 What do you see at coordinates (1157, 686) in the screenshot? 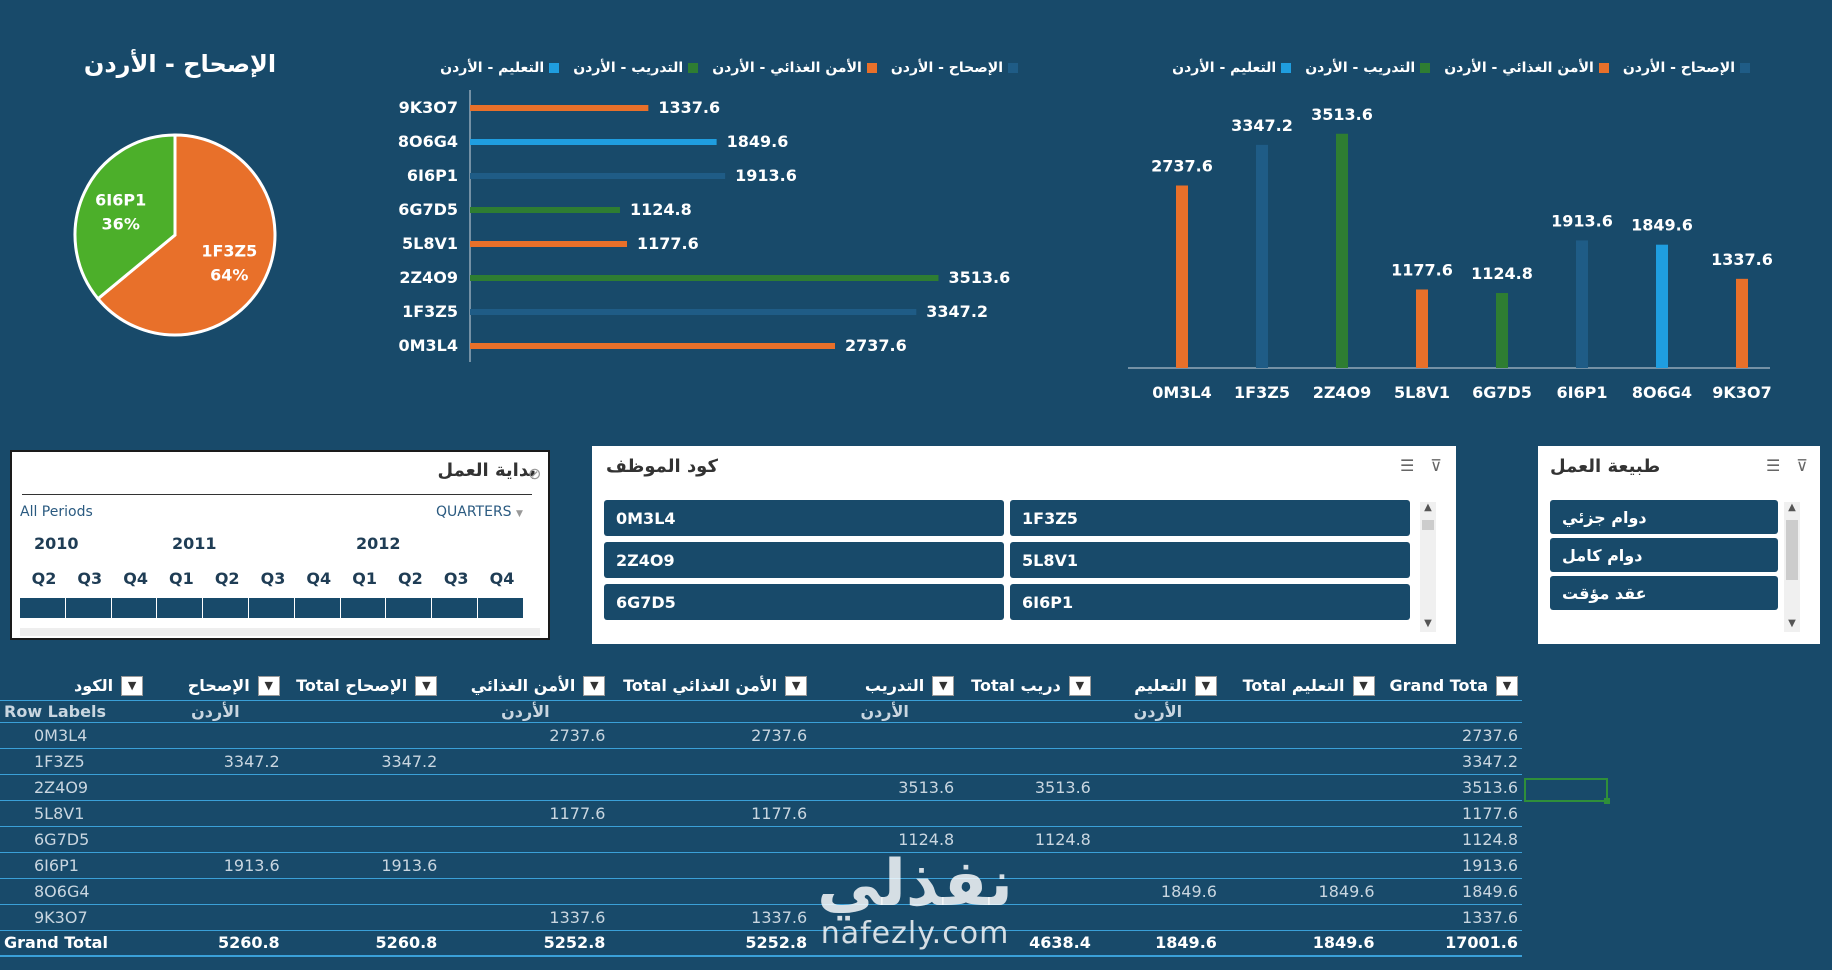
I see `column-header: التعليم ▼` at bounding box center [1157, 686].